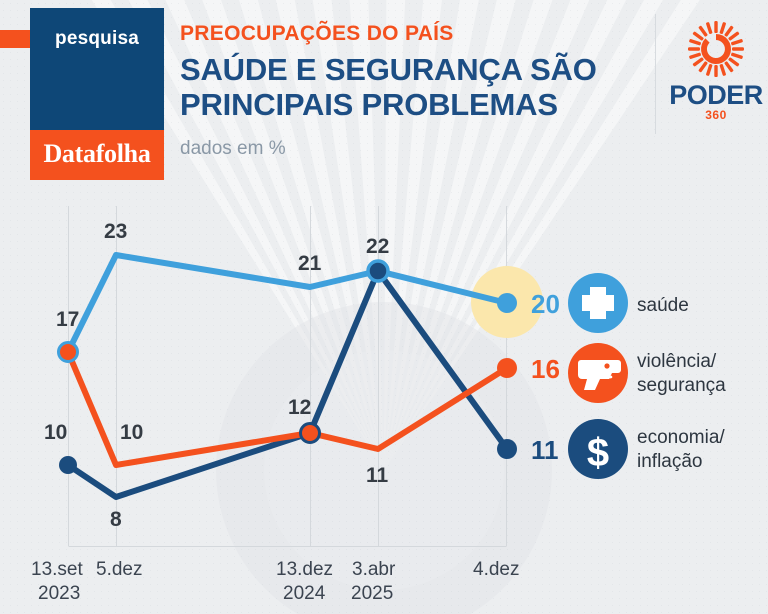  I want to click on dollar-icon-glyph: $, so click(598, 453).